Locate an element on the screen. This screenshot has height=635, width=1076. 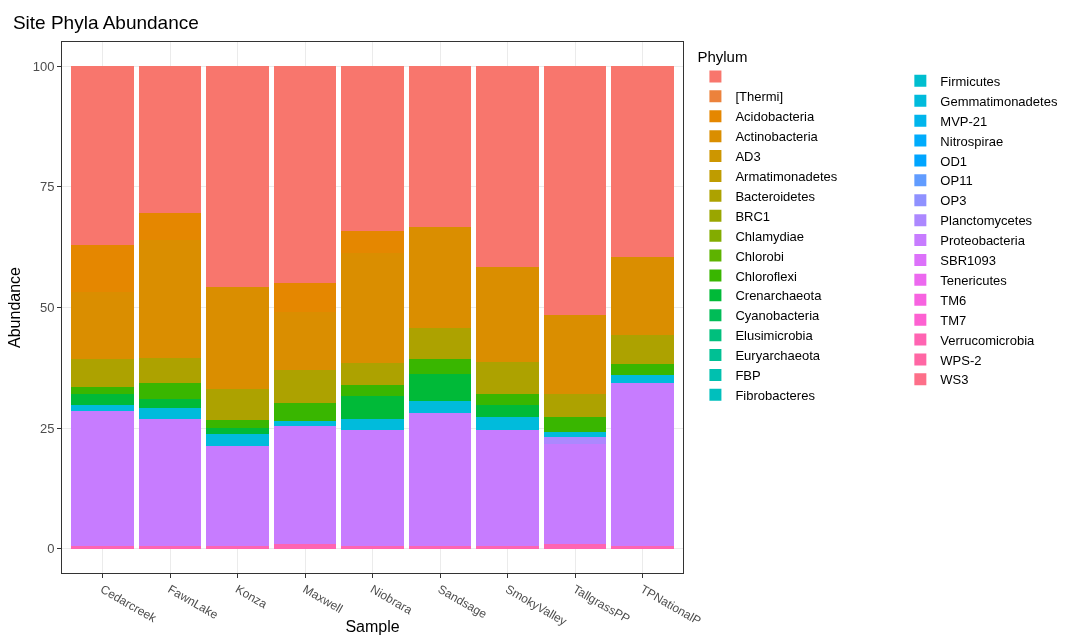
legend-label: Chlorobi is located at coordinates (759, 256).